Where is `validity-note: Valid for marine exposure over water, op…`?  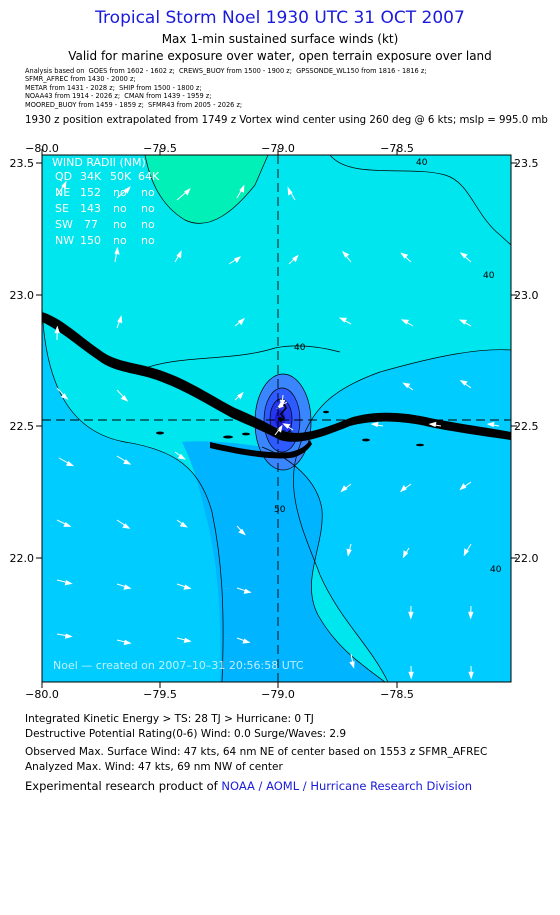 validity-note: Valid for marine exposure over water, op… is located at coordinates (280, 56).